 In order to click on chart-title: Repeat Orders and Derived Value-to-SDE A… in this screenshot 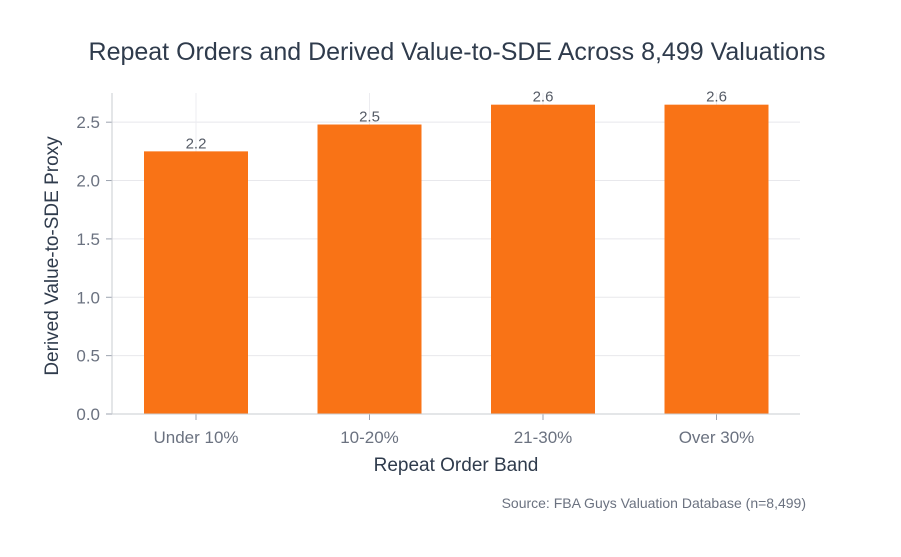, I will do `click(457, 52)`.